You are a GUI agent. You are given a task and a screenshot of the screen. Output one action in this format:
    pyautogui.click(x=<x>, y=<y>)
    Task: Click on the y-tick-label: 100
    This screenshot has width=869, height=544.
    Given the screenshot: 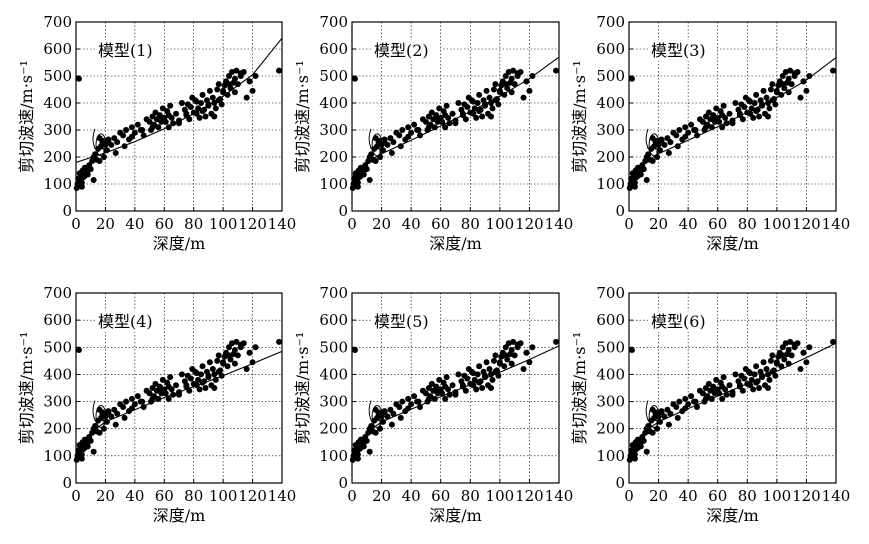 What is the action you would take?
    pyautogui.click(x=610, y=456)
    